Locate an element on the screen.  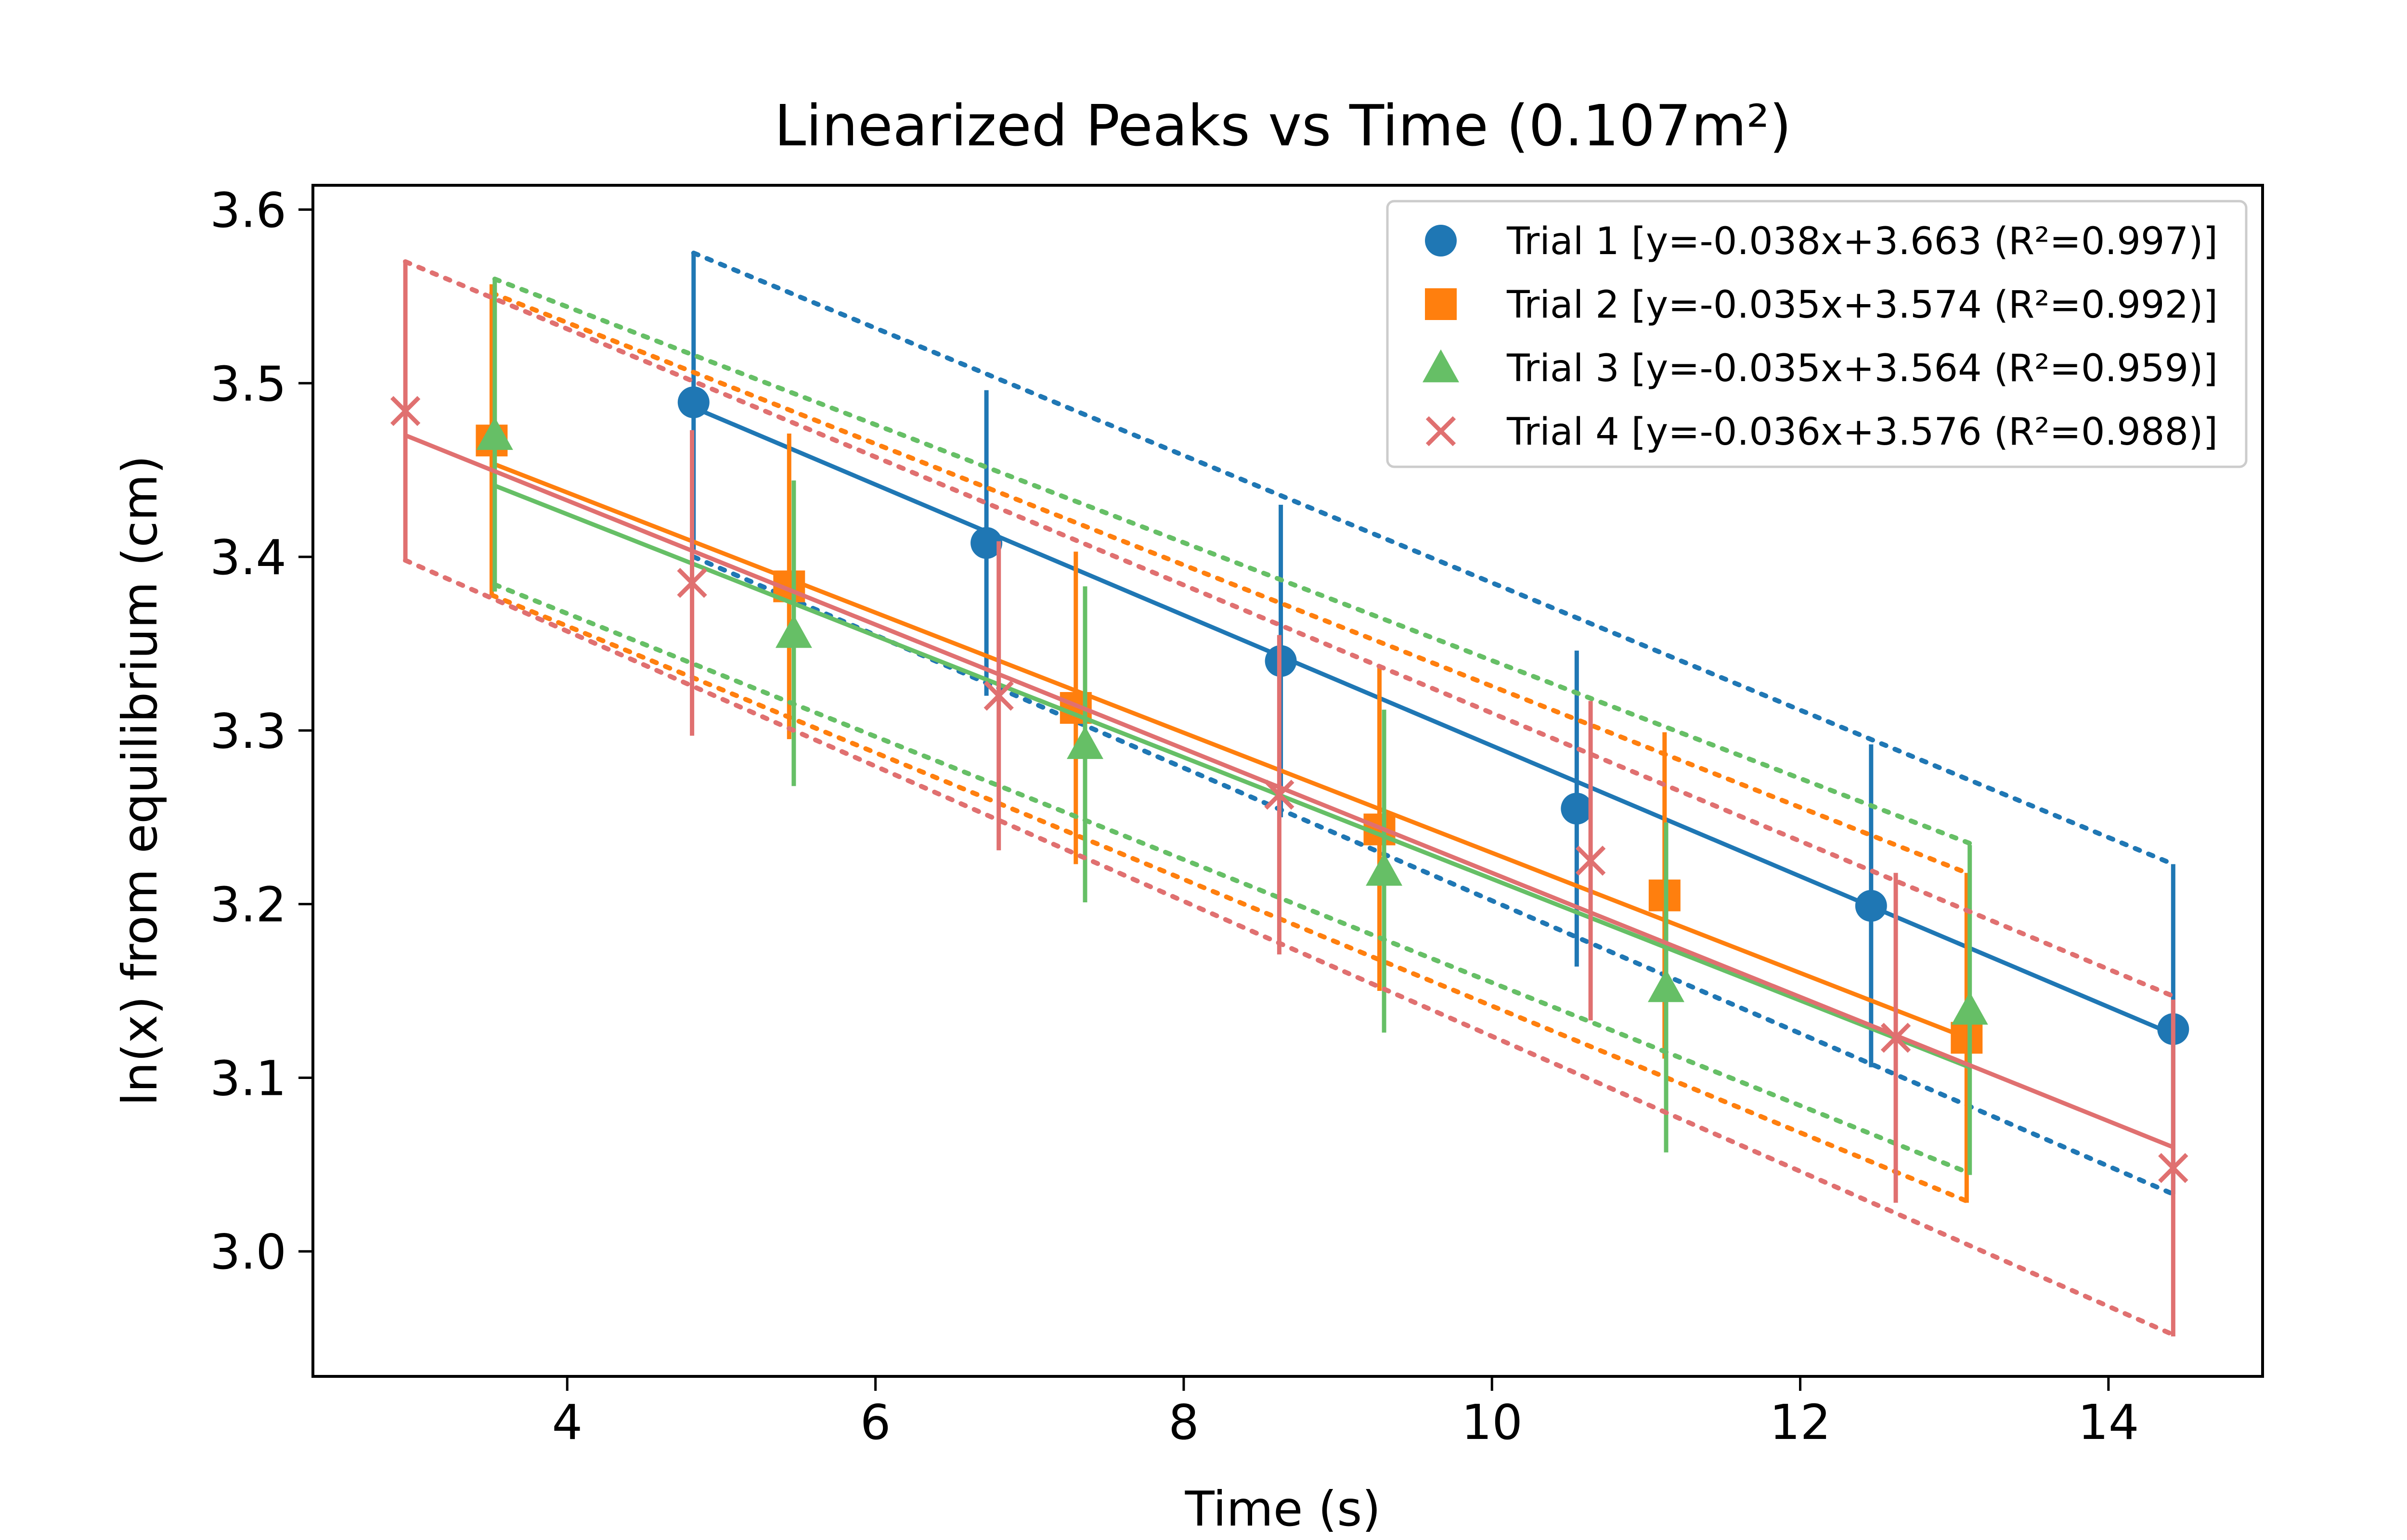
x-tick-label: 10 is located at coordinates (1492, 1422).